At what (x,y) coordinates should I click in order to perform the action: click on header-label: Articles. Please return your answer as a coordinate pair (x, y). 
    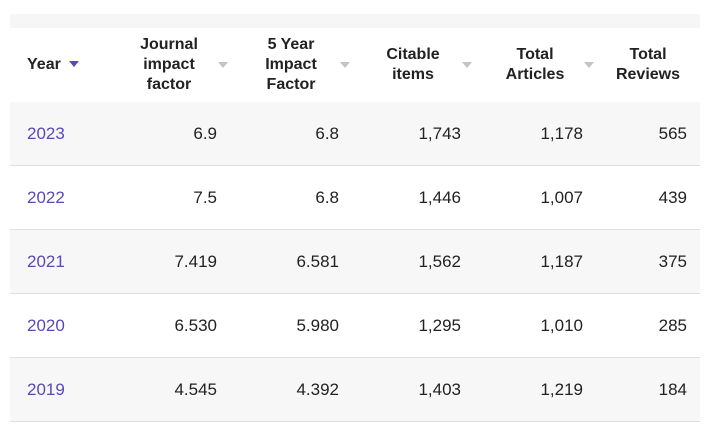
    Looking at the image, I should click on (535, 74).